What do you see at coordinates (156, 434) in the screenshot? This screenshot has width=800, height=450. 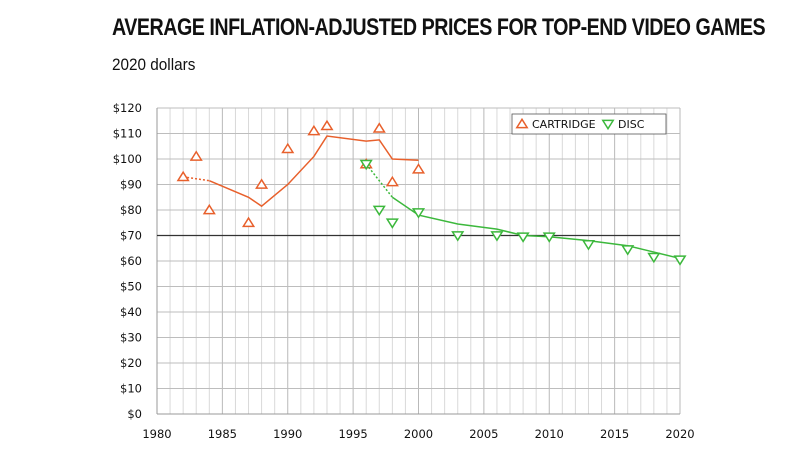 I see `x-tick-label: 1980` at bounding box center [156, 434].